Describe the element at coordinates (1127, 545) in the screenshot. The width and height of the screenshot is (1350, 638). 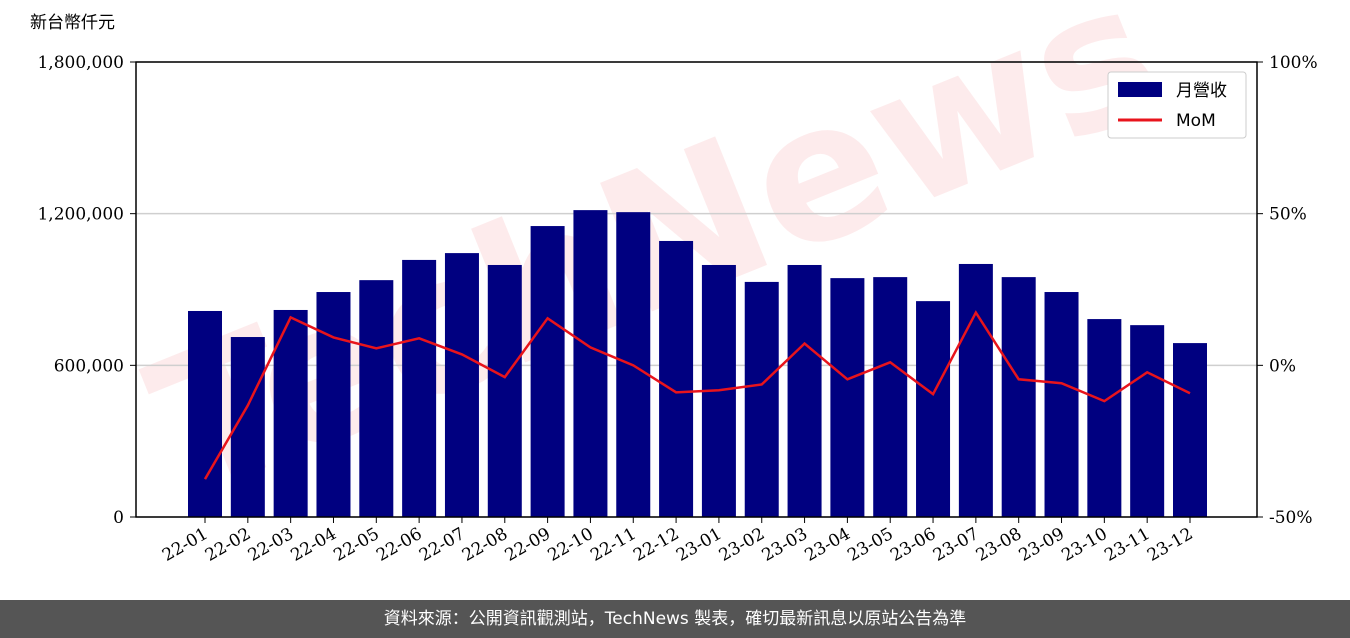
I see `x-tick-label: 23-11` at that location.